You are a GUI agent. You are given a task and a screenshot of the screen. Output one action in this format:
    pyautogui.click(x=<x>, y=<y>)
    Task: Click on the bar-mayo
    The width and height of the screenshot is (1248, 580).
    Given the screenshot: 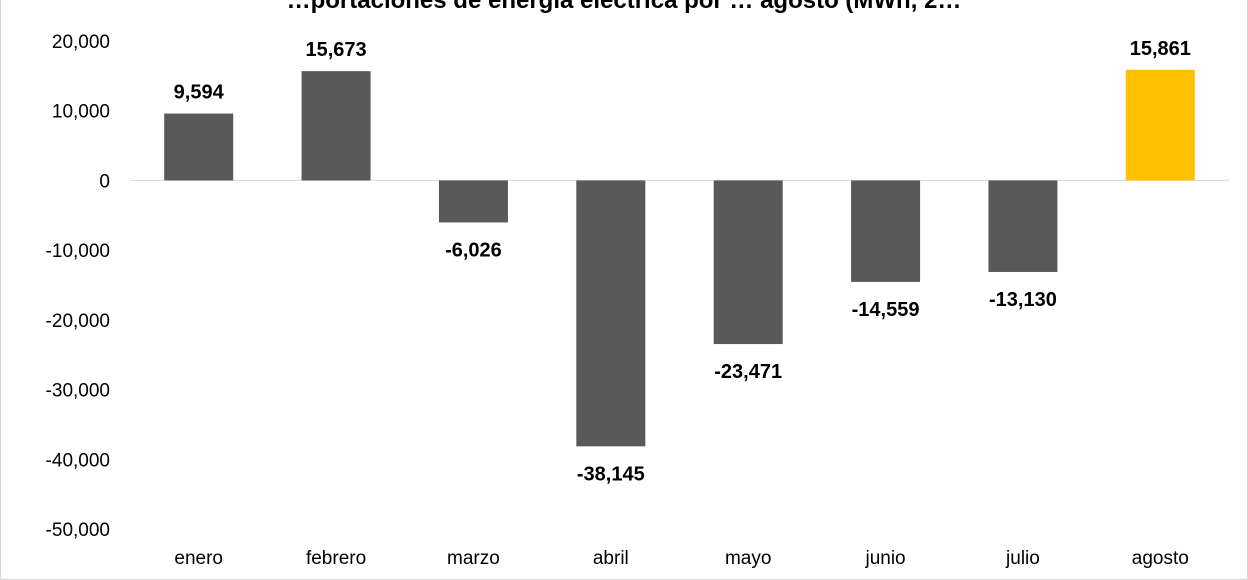 What is the action you would take?
    pyautogui.click(x=748, y=262)
    